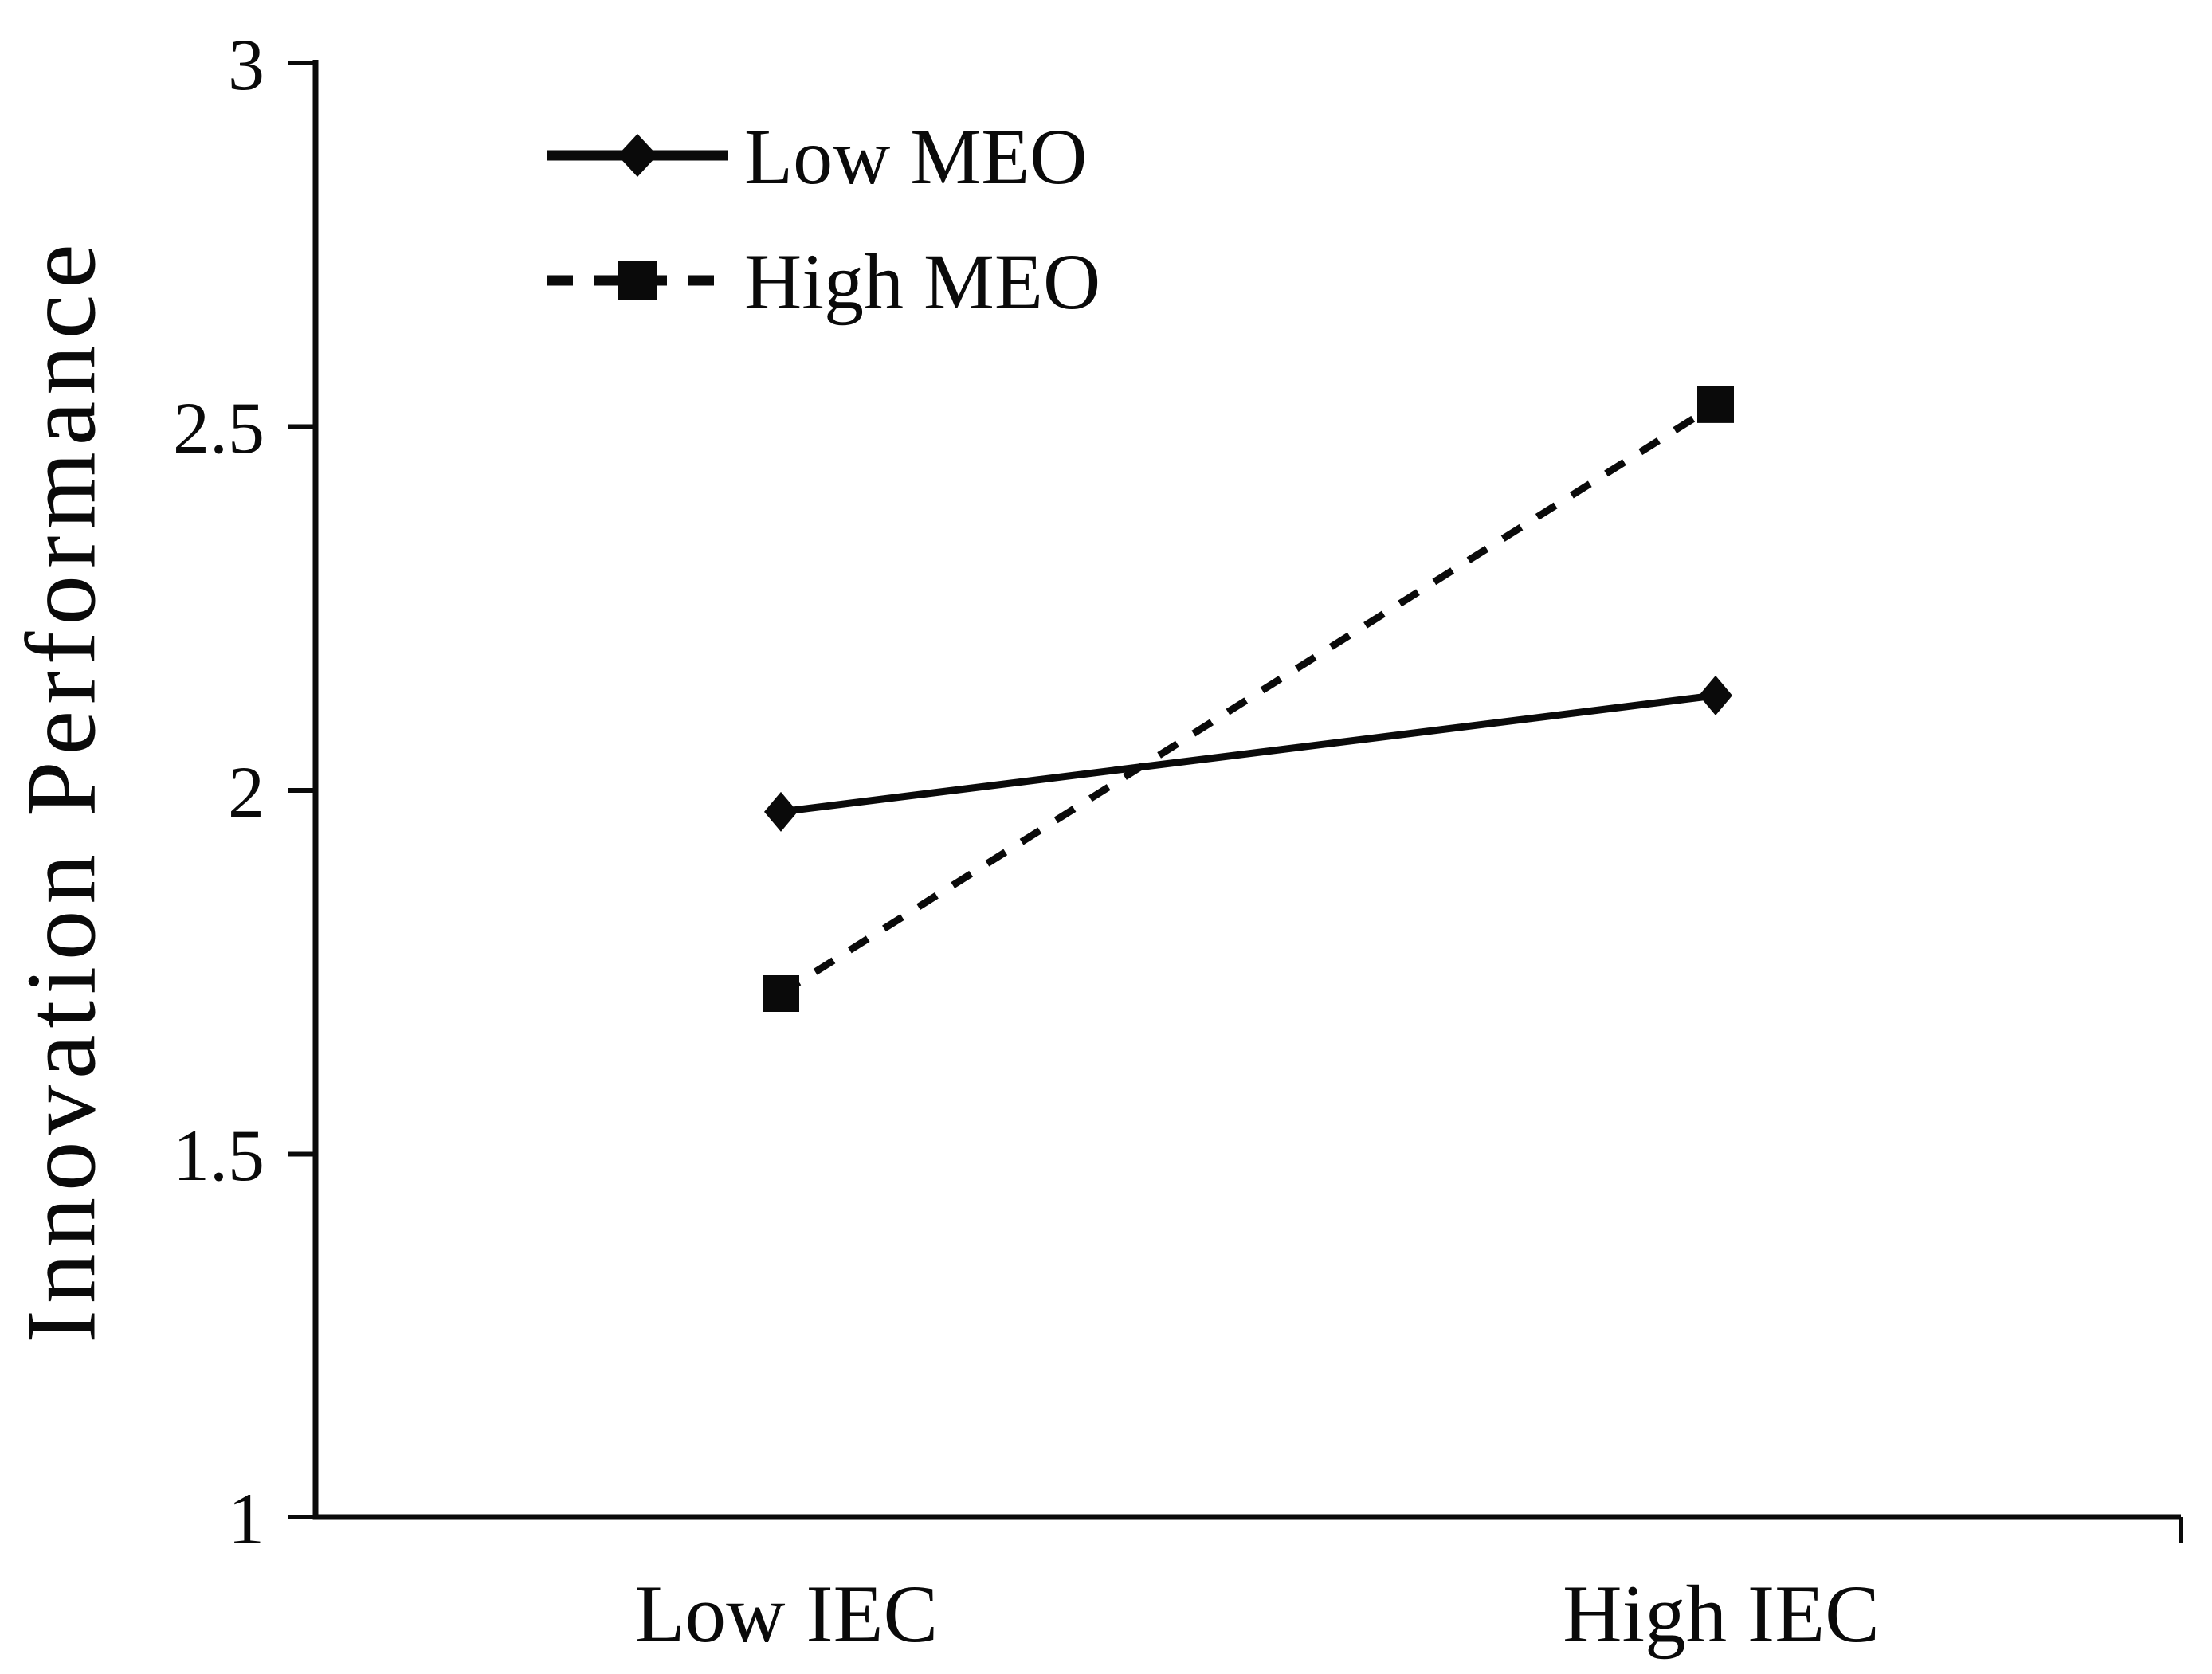  I want to click on legend-item-high-meo: High MEO, so click(823, 281).